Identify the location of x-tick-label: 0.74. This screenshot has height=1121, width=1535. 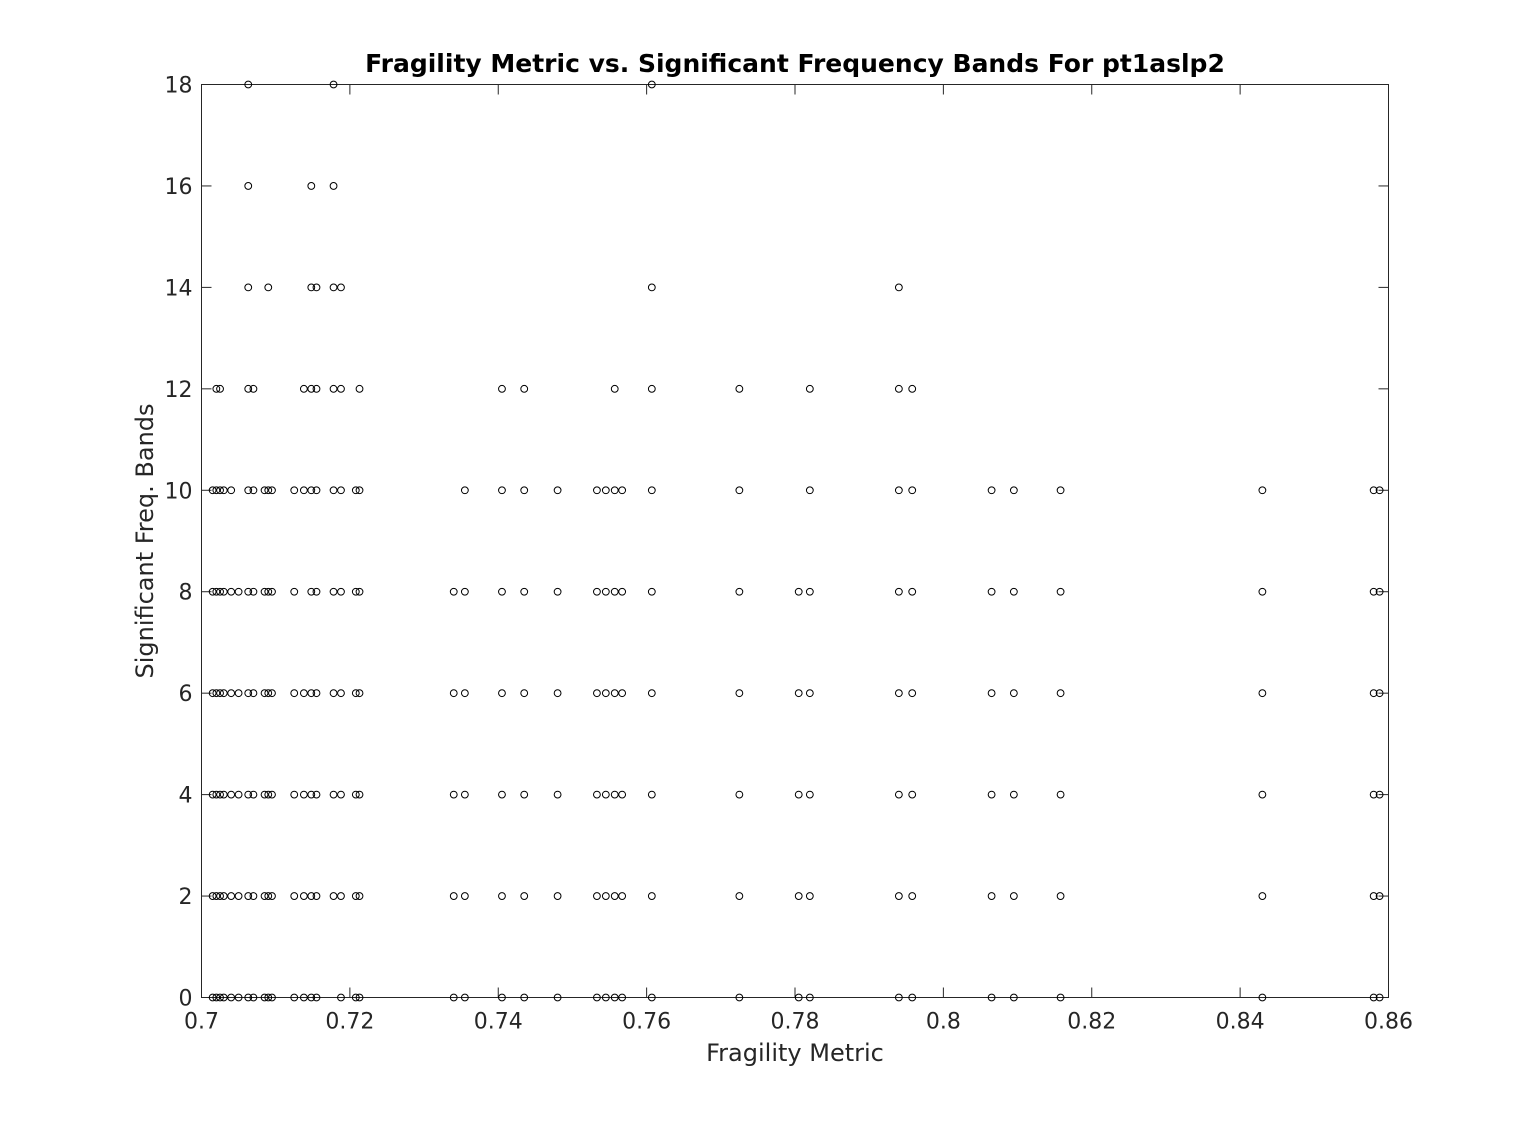
(498, 1022).